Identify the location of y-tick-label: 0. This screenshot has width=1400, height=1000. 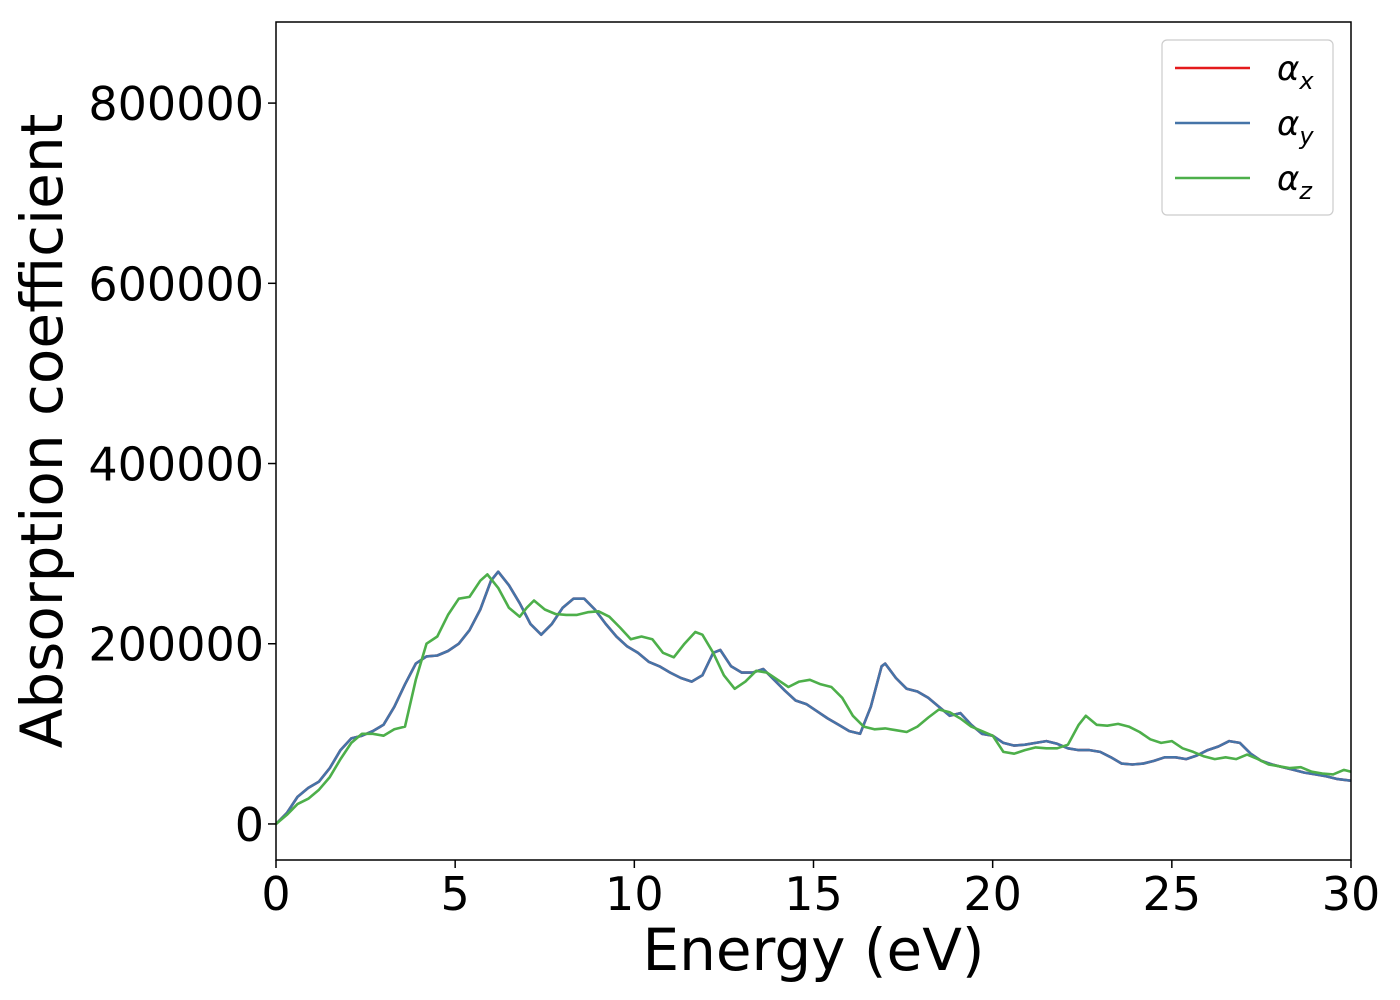
(249, 825).